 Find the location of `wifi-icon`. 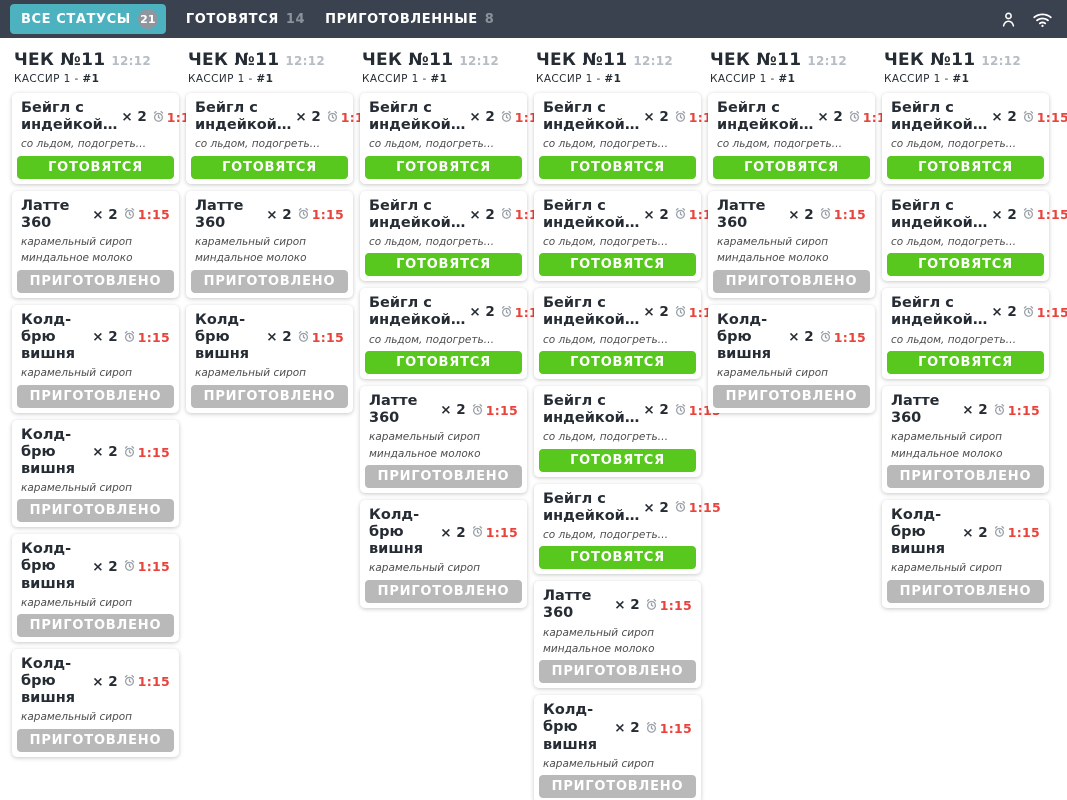

wifi-icon is located at coordinates (1042, 19).